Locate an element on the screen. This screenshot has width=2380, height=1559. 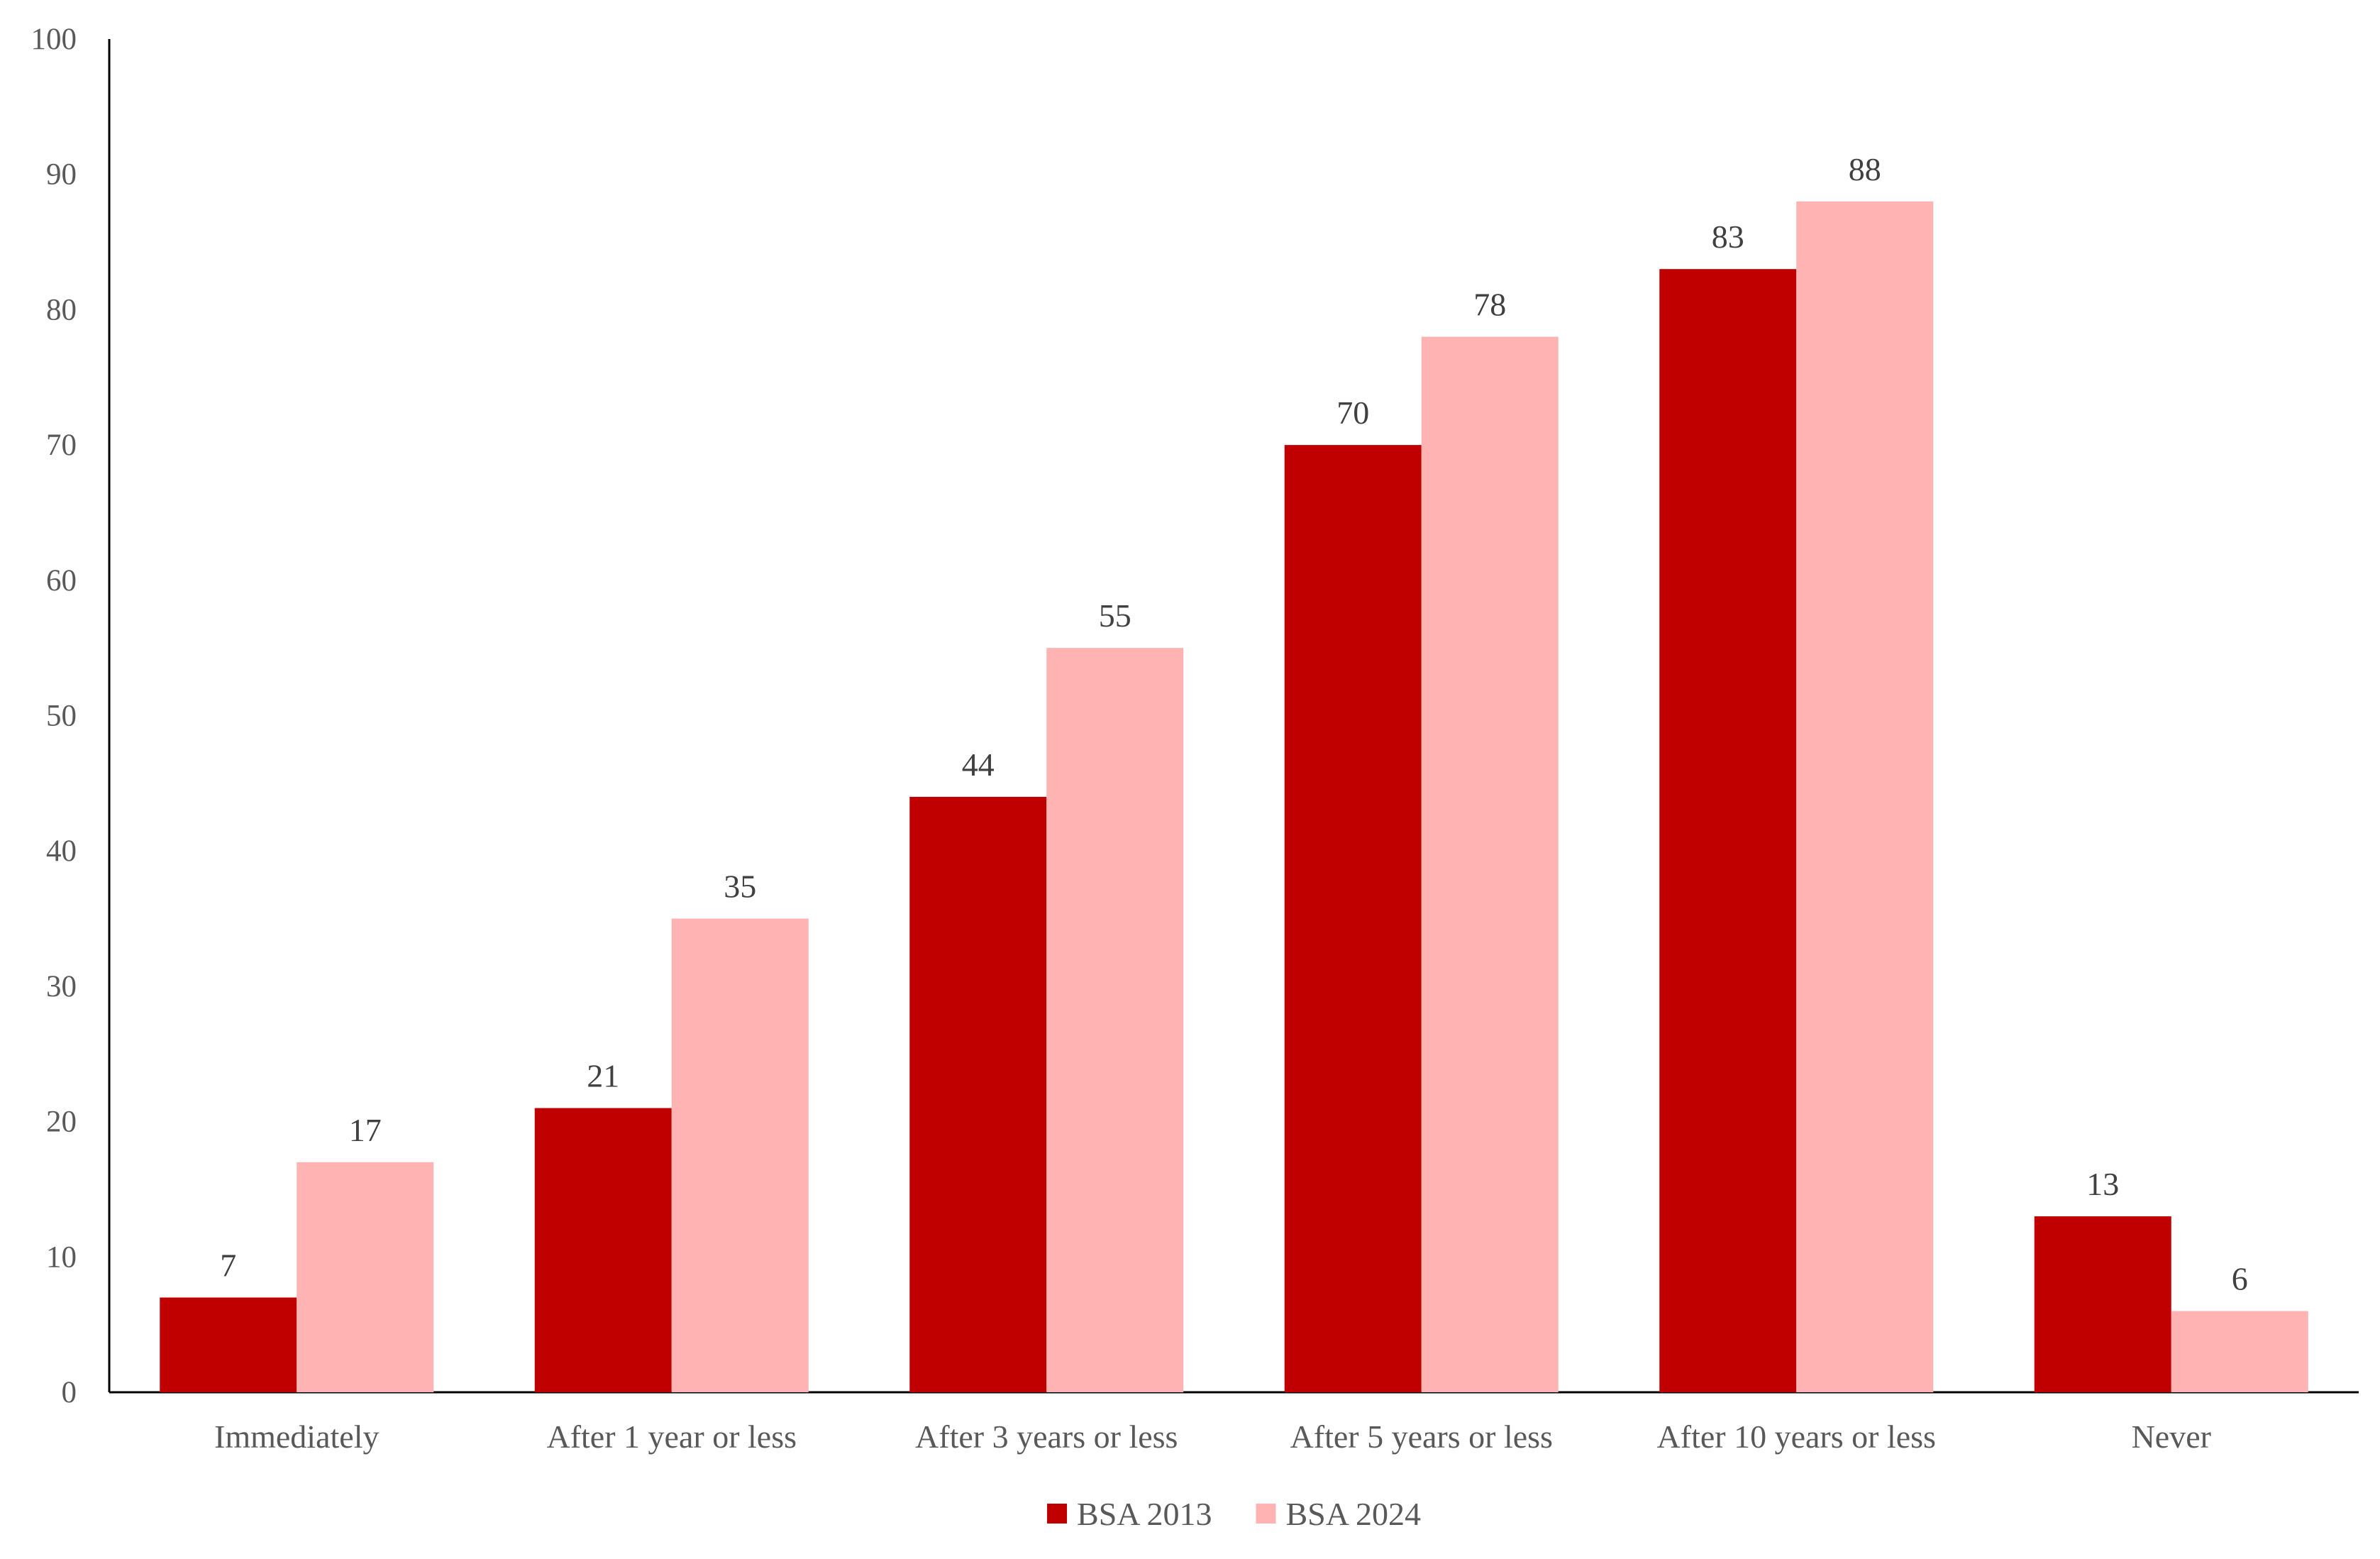
x-category-label: After 3 years or less is located at coordinates (1047, 1436).